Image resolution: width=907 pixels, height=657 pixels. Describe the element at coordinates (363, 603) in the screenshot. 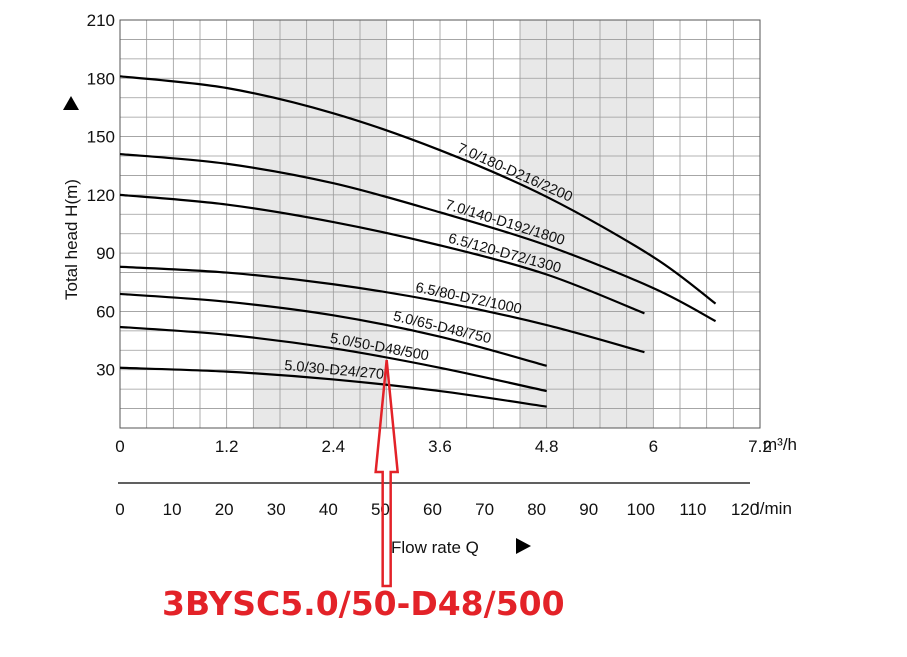

I see `highlighted-model: 3BYSC5.0/50-D48/500` at that location.